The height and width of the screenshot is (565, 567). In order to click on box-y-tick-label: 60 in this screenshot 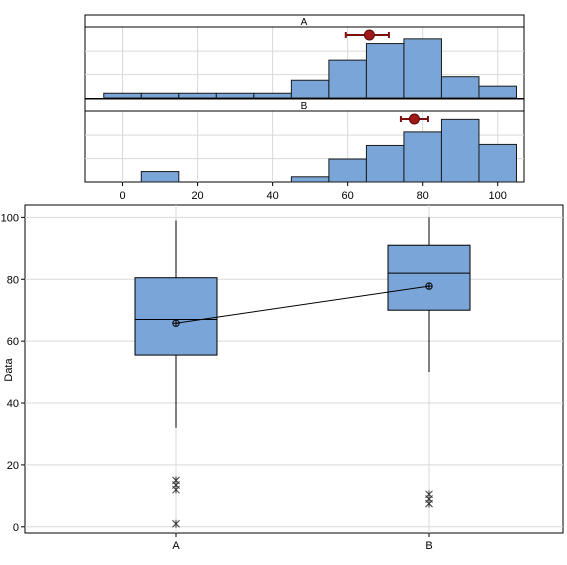, I will do `click(13, 342)`.